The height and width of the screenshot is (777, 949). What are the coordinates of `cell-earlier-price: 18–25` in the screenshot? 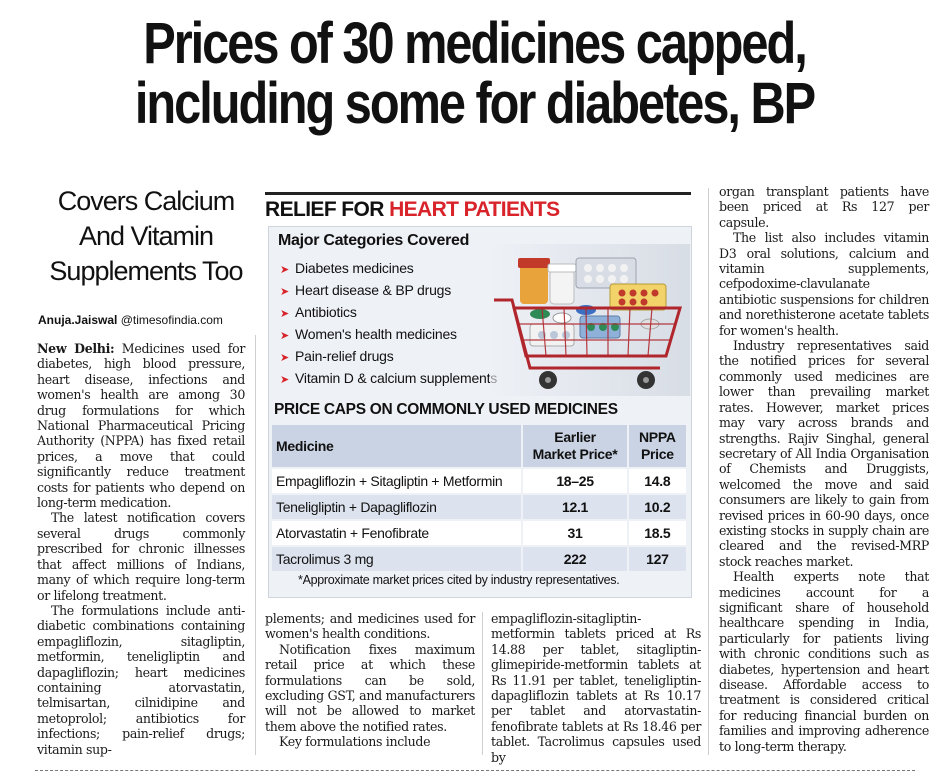 It's located at (575, 480).